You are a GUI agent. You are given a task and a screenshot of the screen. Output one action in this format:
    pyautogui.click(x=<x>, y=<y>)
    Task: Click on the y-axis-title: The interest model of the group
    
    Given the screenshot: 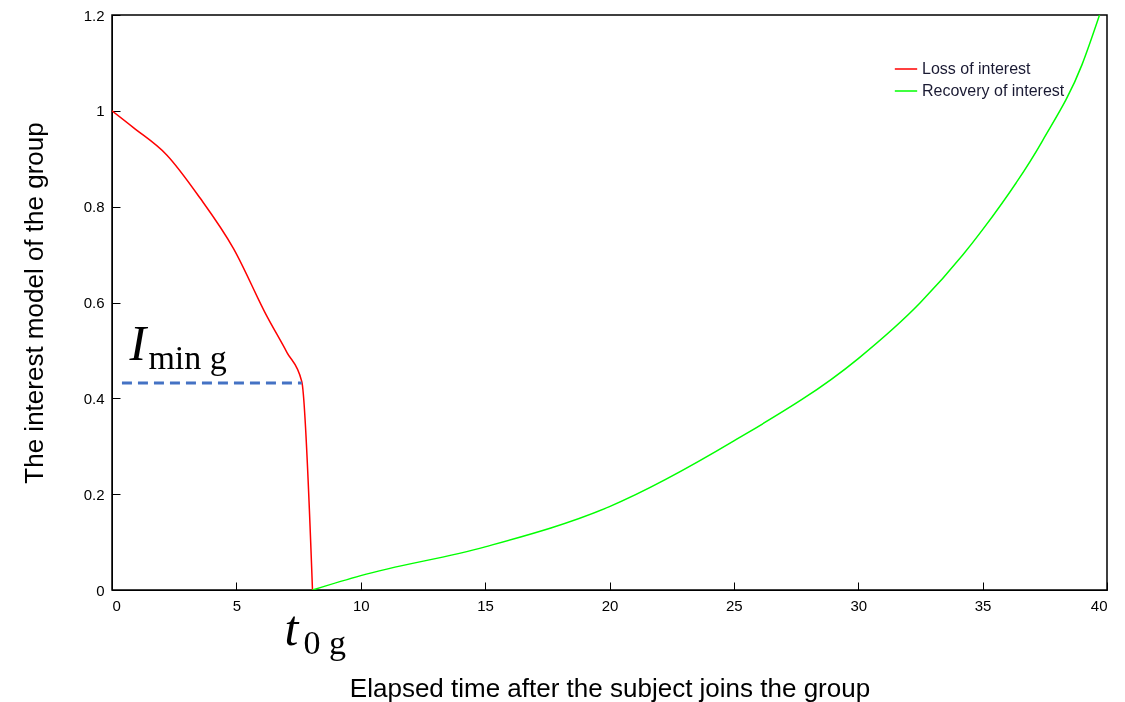 What is the action you would take?
    pyautogui.click(x=33, y=303)
    